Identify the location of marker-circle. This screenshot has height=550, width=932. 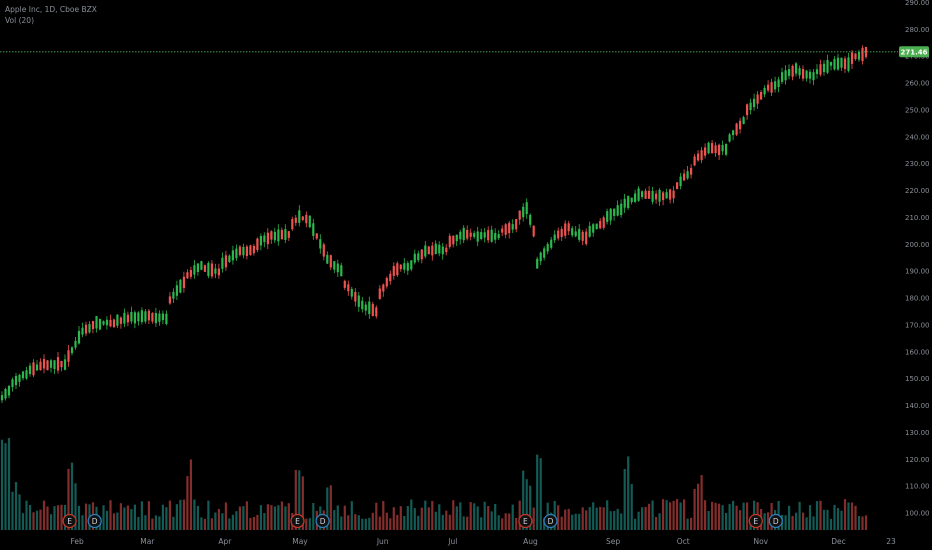
(94, 521).